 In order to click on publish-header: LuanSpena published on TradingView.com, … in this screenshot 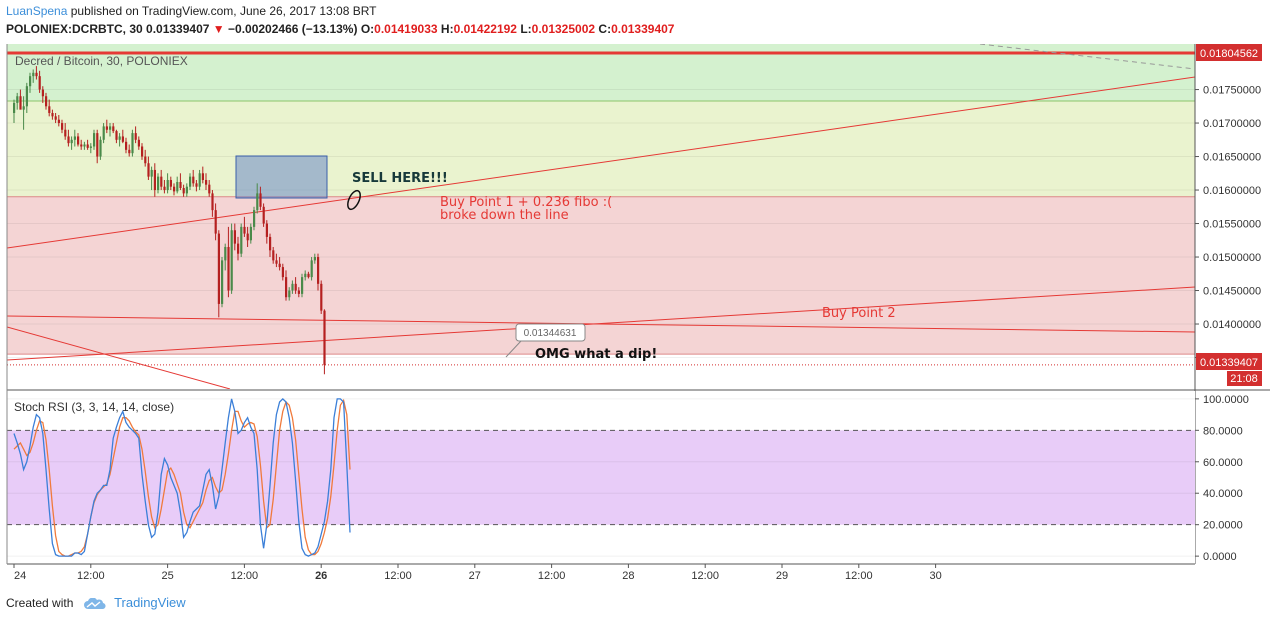, I will do `click(191, 11)`.